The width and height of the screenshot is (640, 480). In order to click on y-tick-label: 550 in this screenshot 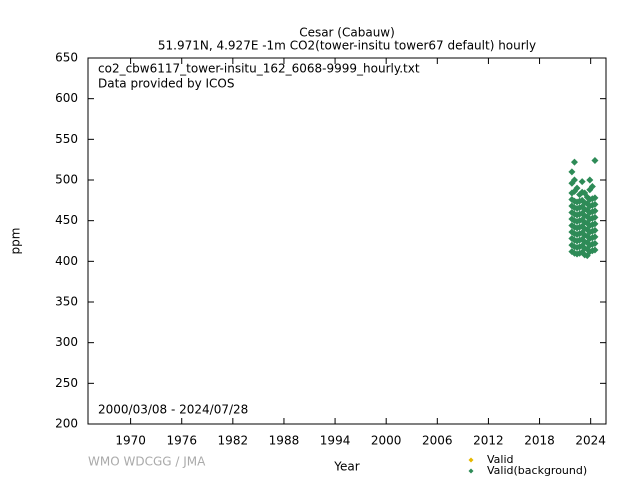, I will do `click(66, 139)`.